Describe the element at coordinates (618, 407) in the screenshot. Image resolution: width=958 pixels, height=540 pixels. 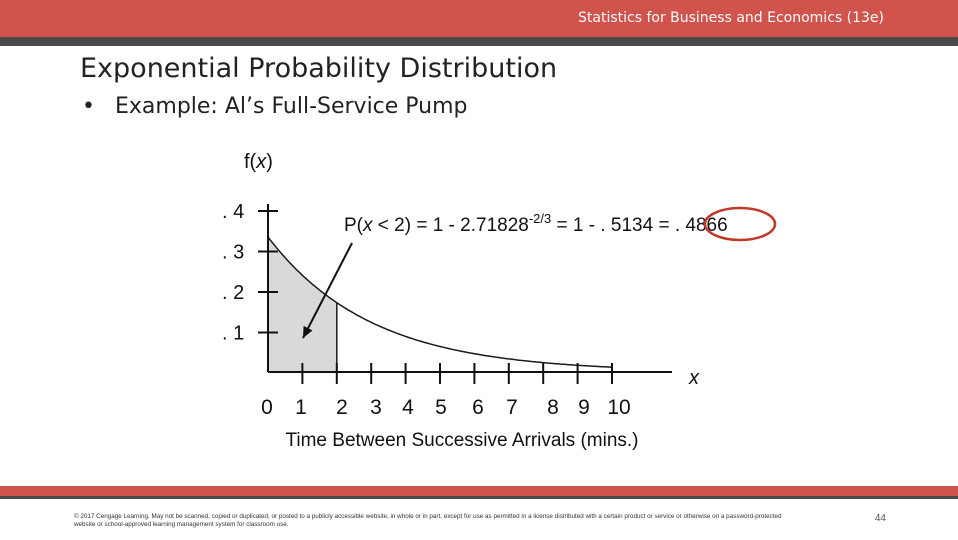
I see `x-tick-label: 10` at that location.